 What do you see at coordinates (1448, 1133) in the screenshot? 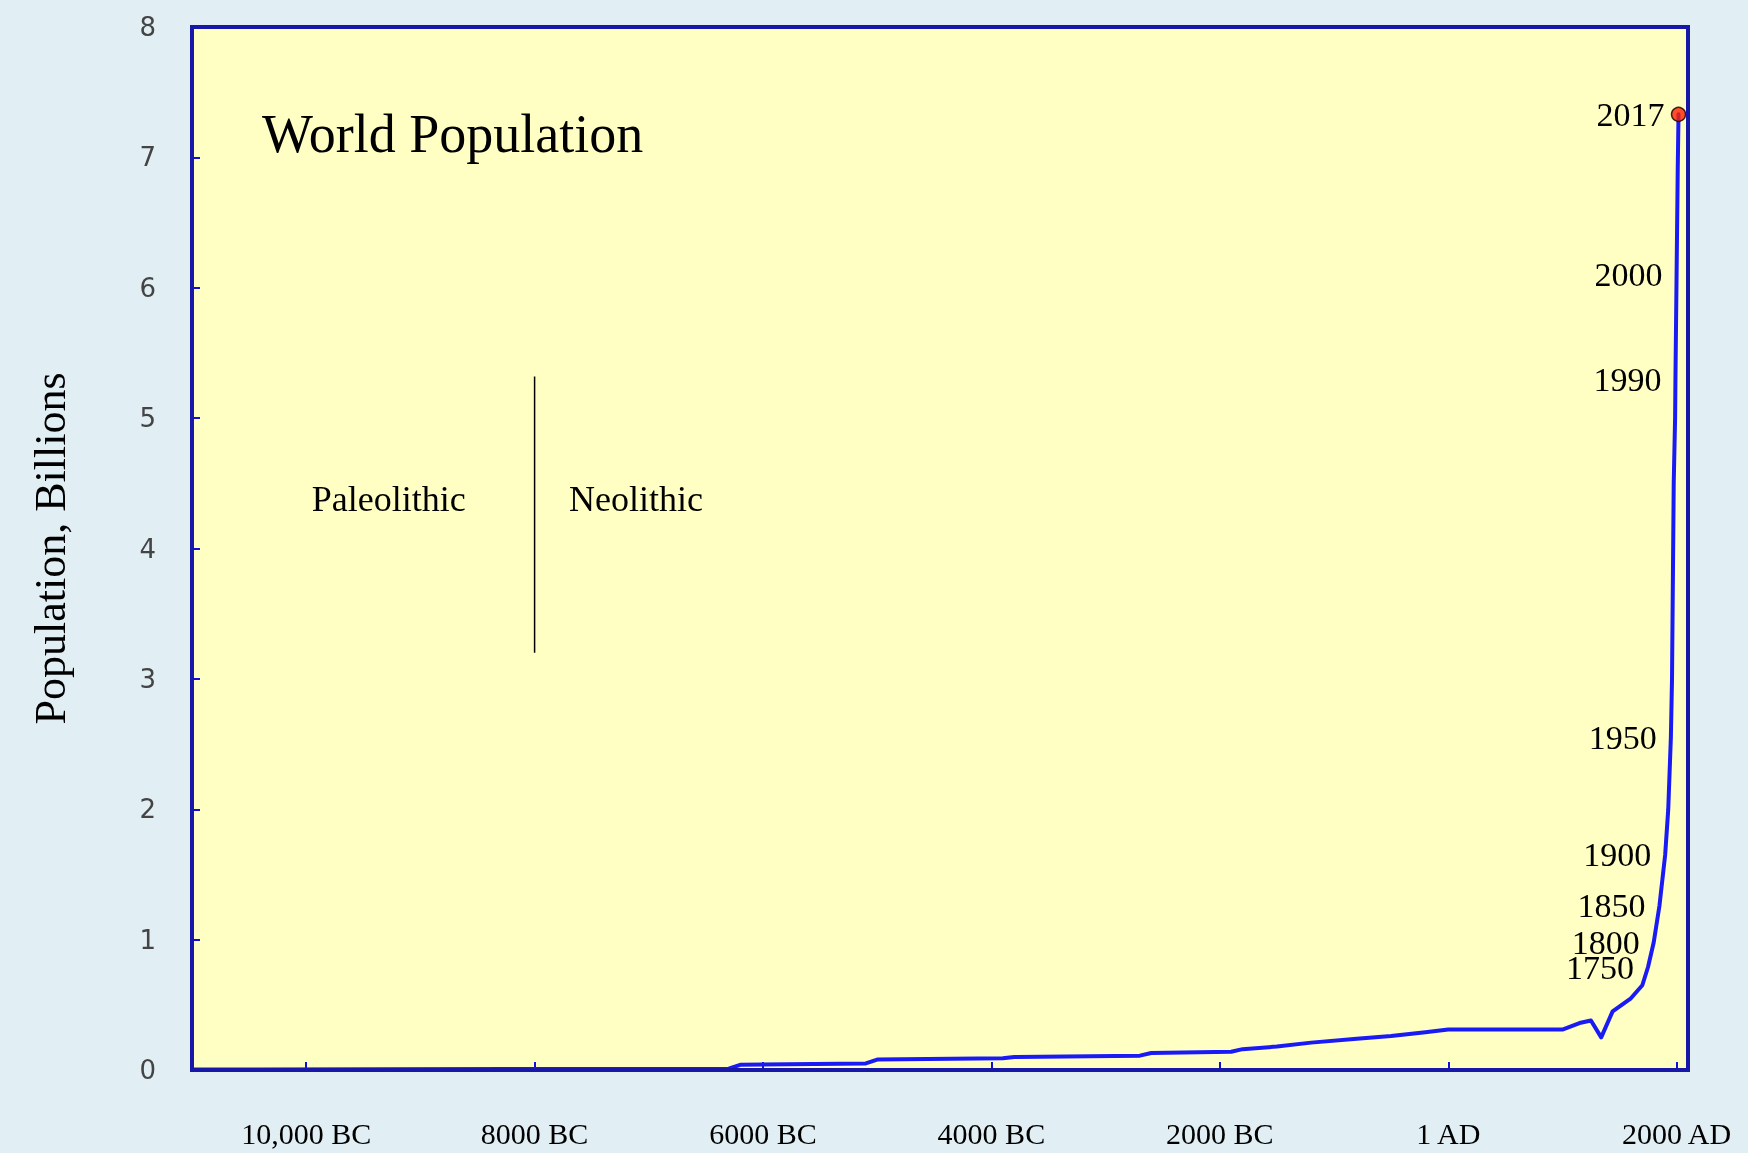
I see `x-tick-label: 1 AD` at bounding box center [1448, 1133].